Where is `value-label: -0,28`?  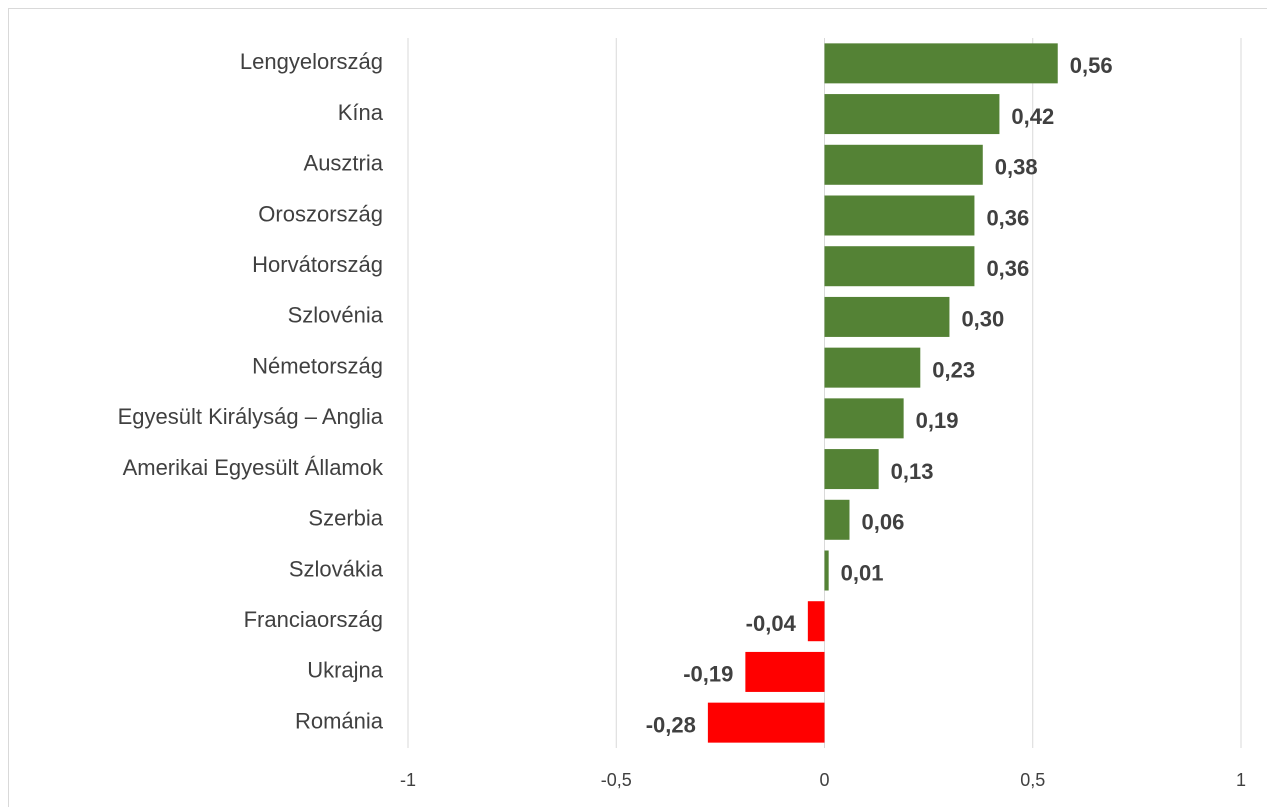 value-label: -0,28 is located at coordinates (671, 724).